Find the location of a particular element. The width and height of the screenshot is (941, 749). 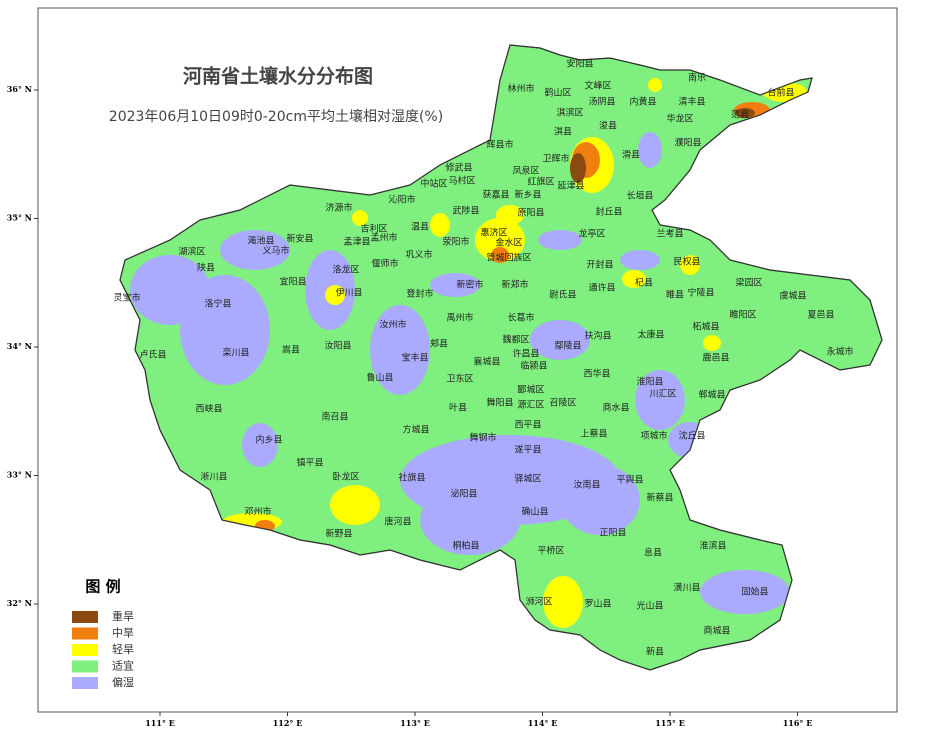

lon-tick-label: 111° E is located at coordinates (160, 723).